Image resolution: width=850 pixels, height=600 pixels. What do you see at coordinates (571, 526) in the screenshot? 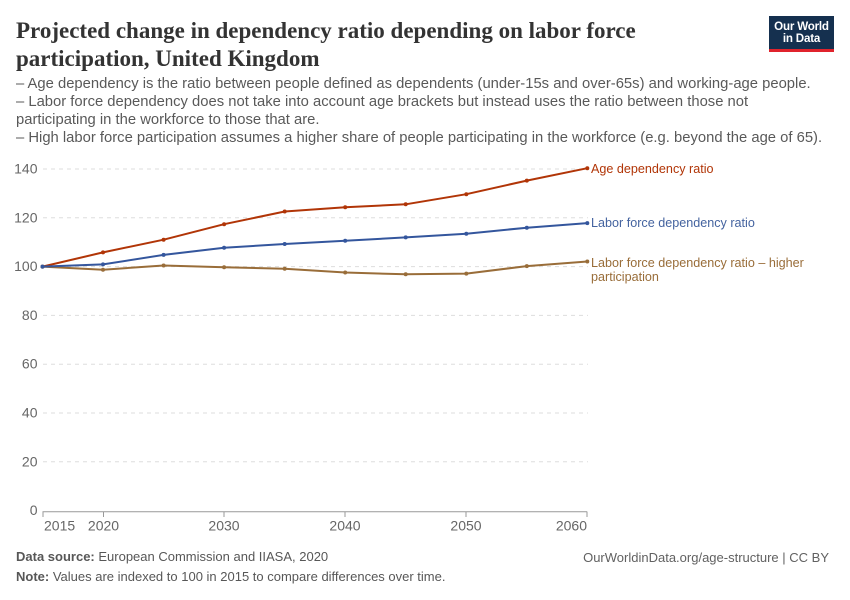
I see `svg-text: 2060` at bounding box center [571, 526].